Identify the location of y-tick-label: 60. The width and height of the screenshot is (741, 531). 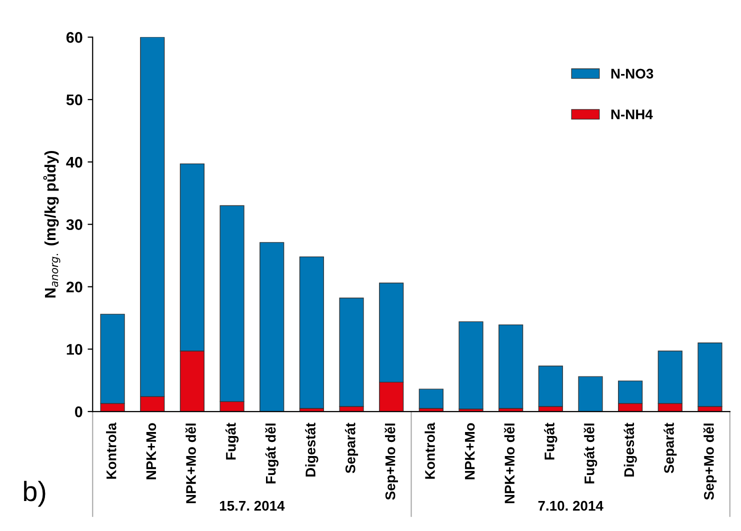
(74, 37).